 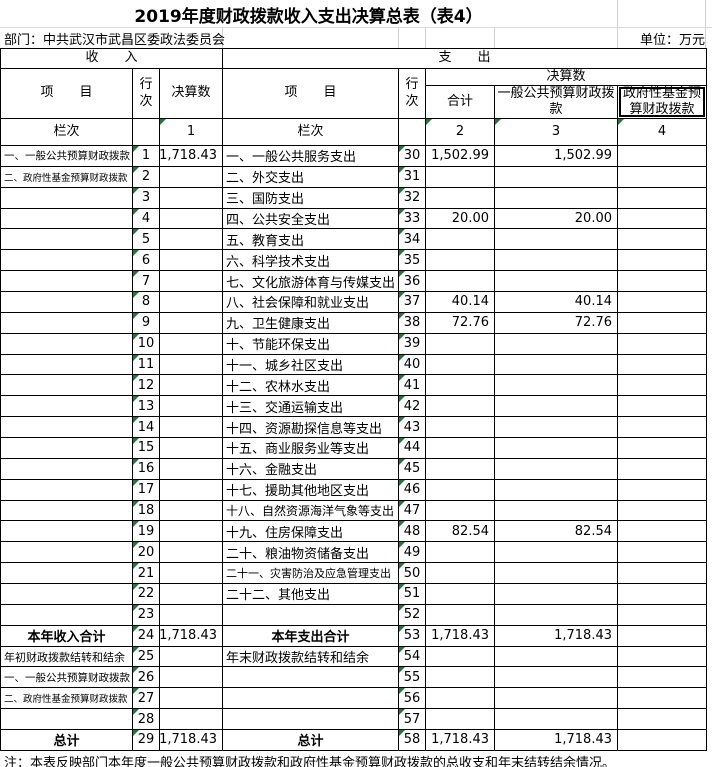 What do you see at coordinates (412, 344) in the screenshot?
I see `expense-rownum-cell: 39` at bounding box center [412, 344].